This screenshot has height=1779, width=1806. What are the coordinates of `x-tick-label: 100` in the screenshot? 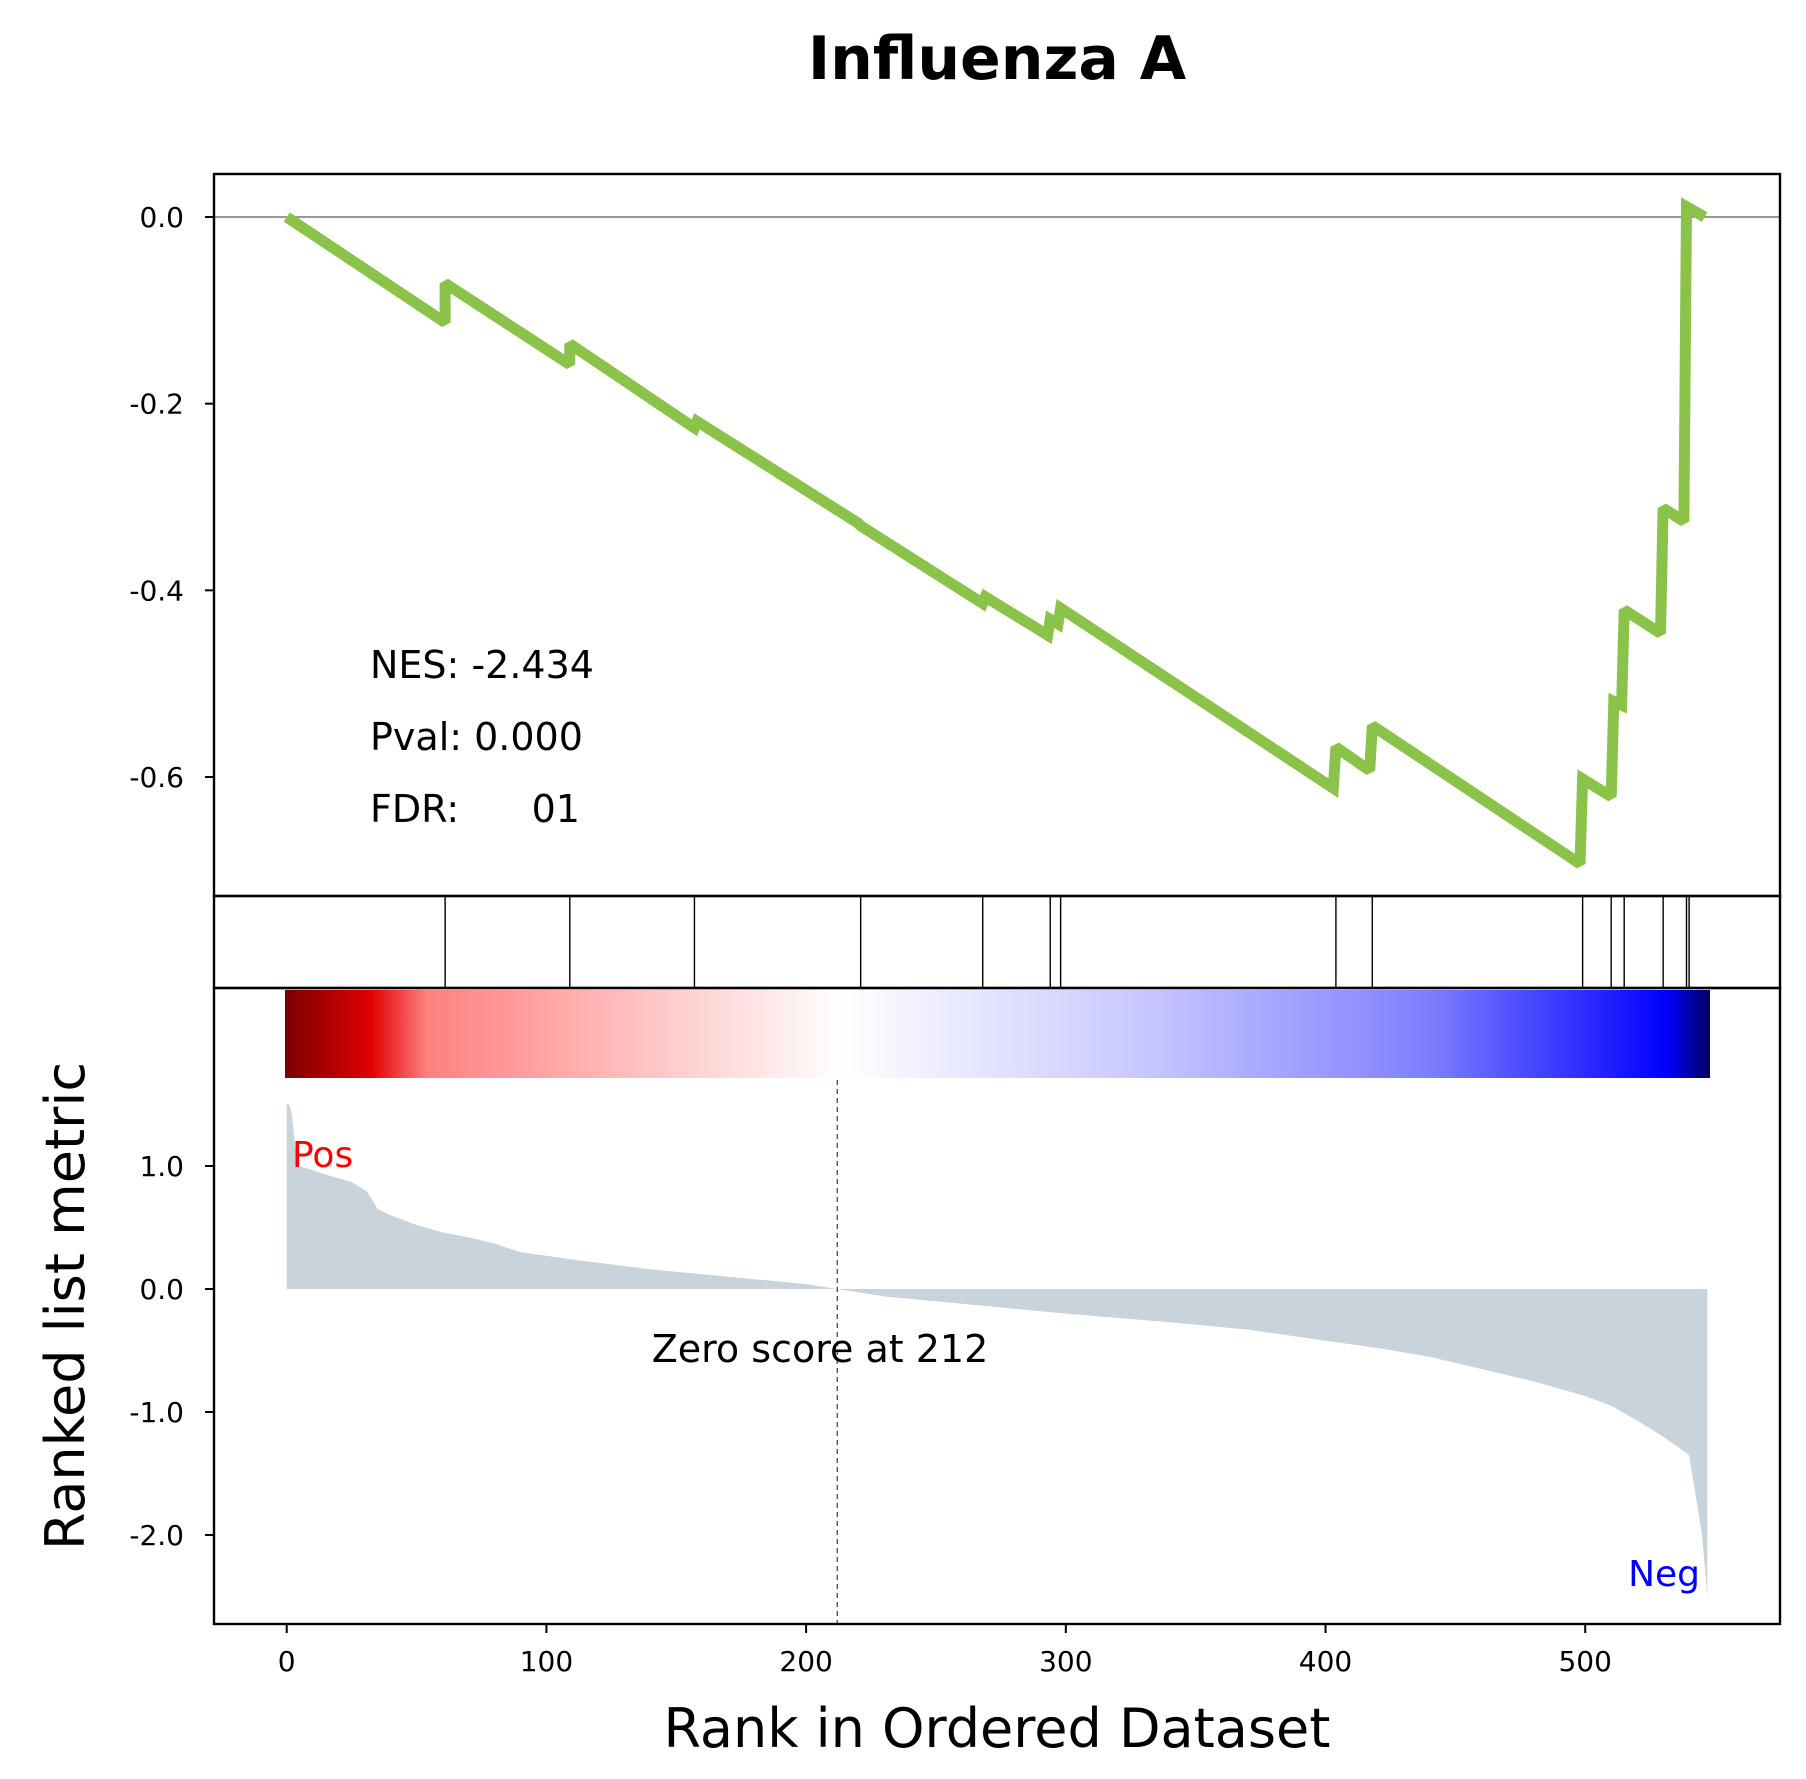 It's located at (546, 1661).